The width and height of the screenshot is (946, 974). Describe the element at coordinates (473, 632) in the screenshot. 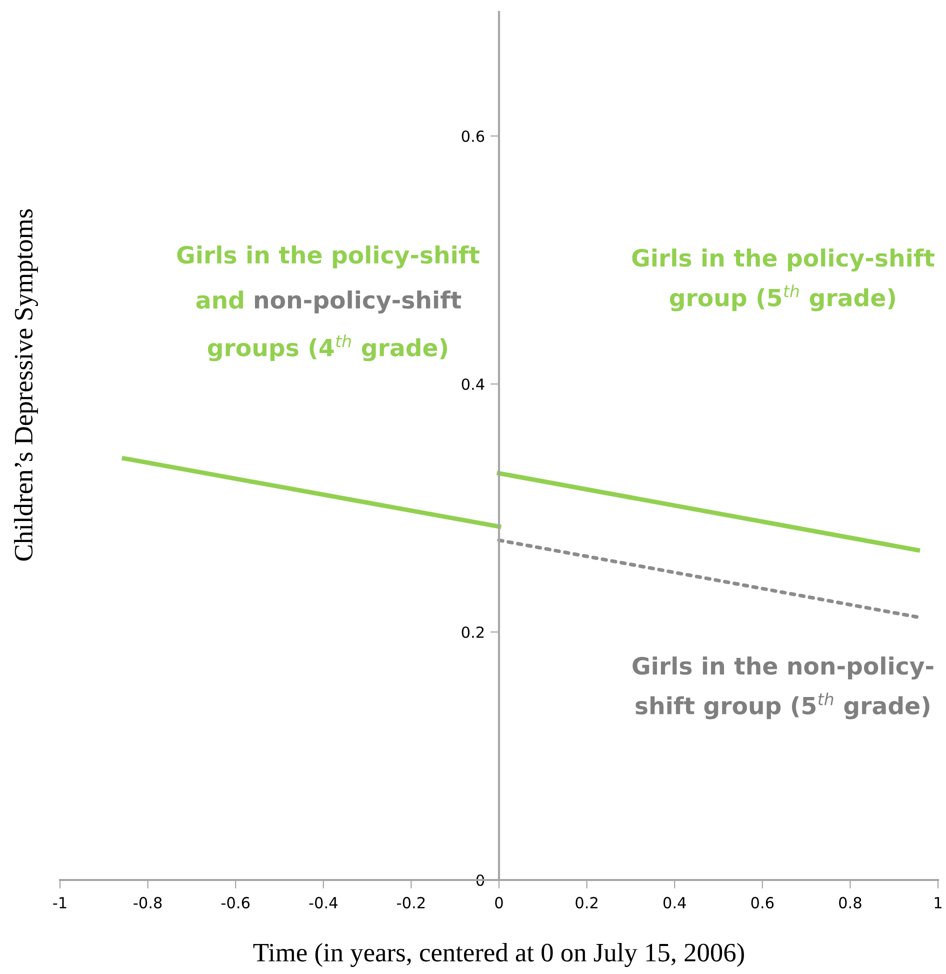

I see `y-tick-label: 0.2` at that location.